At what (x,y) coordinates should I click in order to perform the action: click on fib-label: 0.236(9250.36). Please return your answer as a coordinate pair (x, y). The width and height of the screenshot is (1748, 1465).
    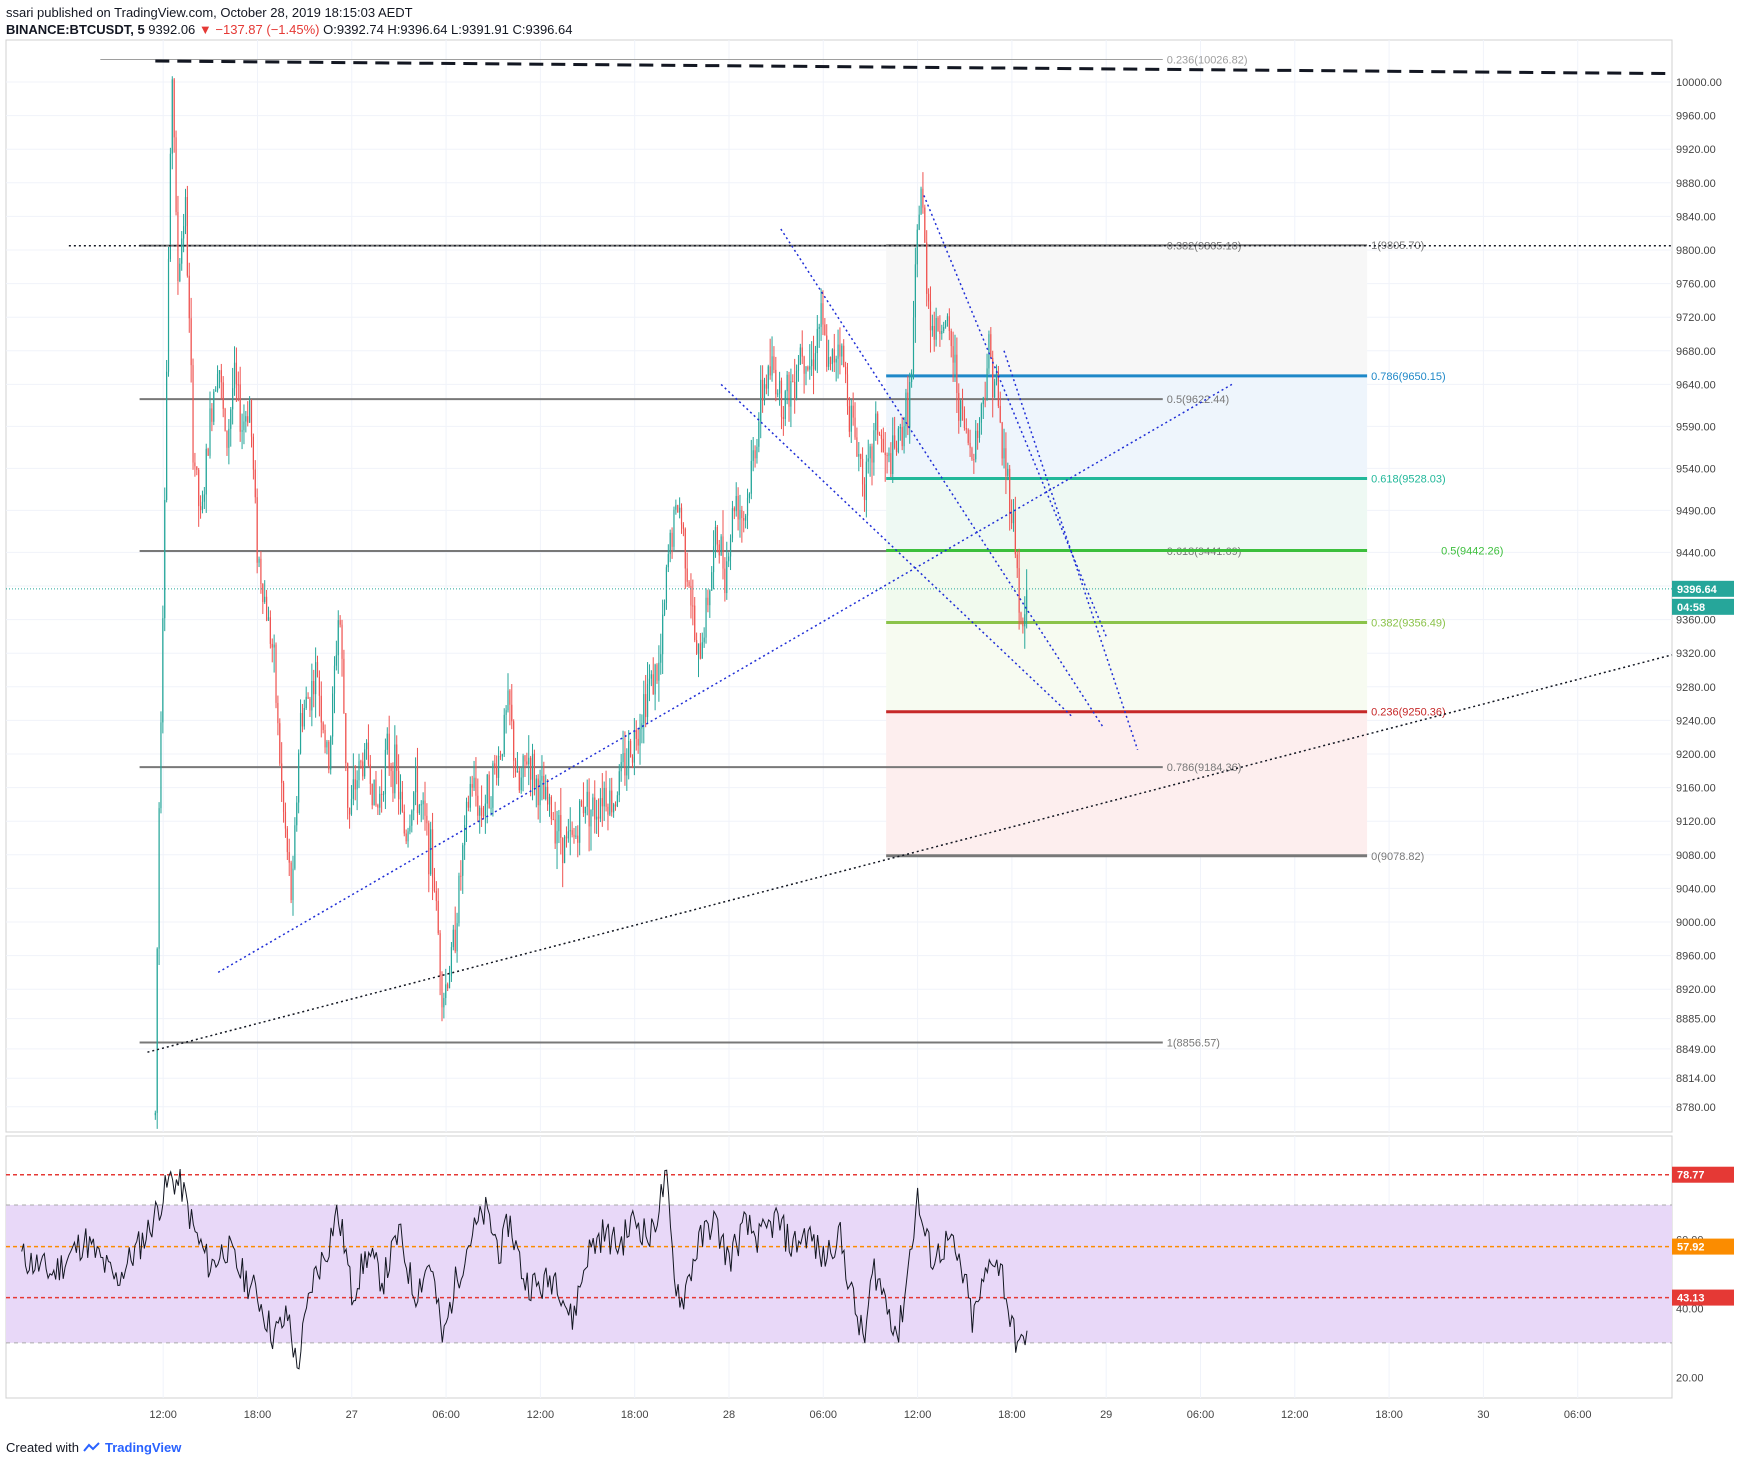
    Looking at the image, I should click on (1408, 713).